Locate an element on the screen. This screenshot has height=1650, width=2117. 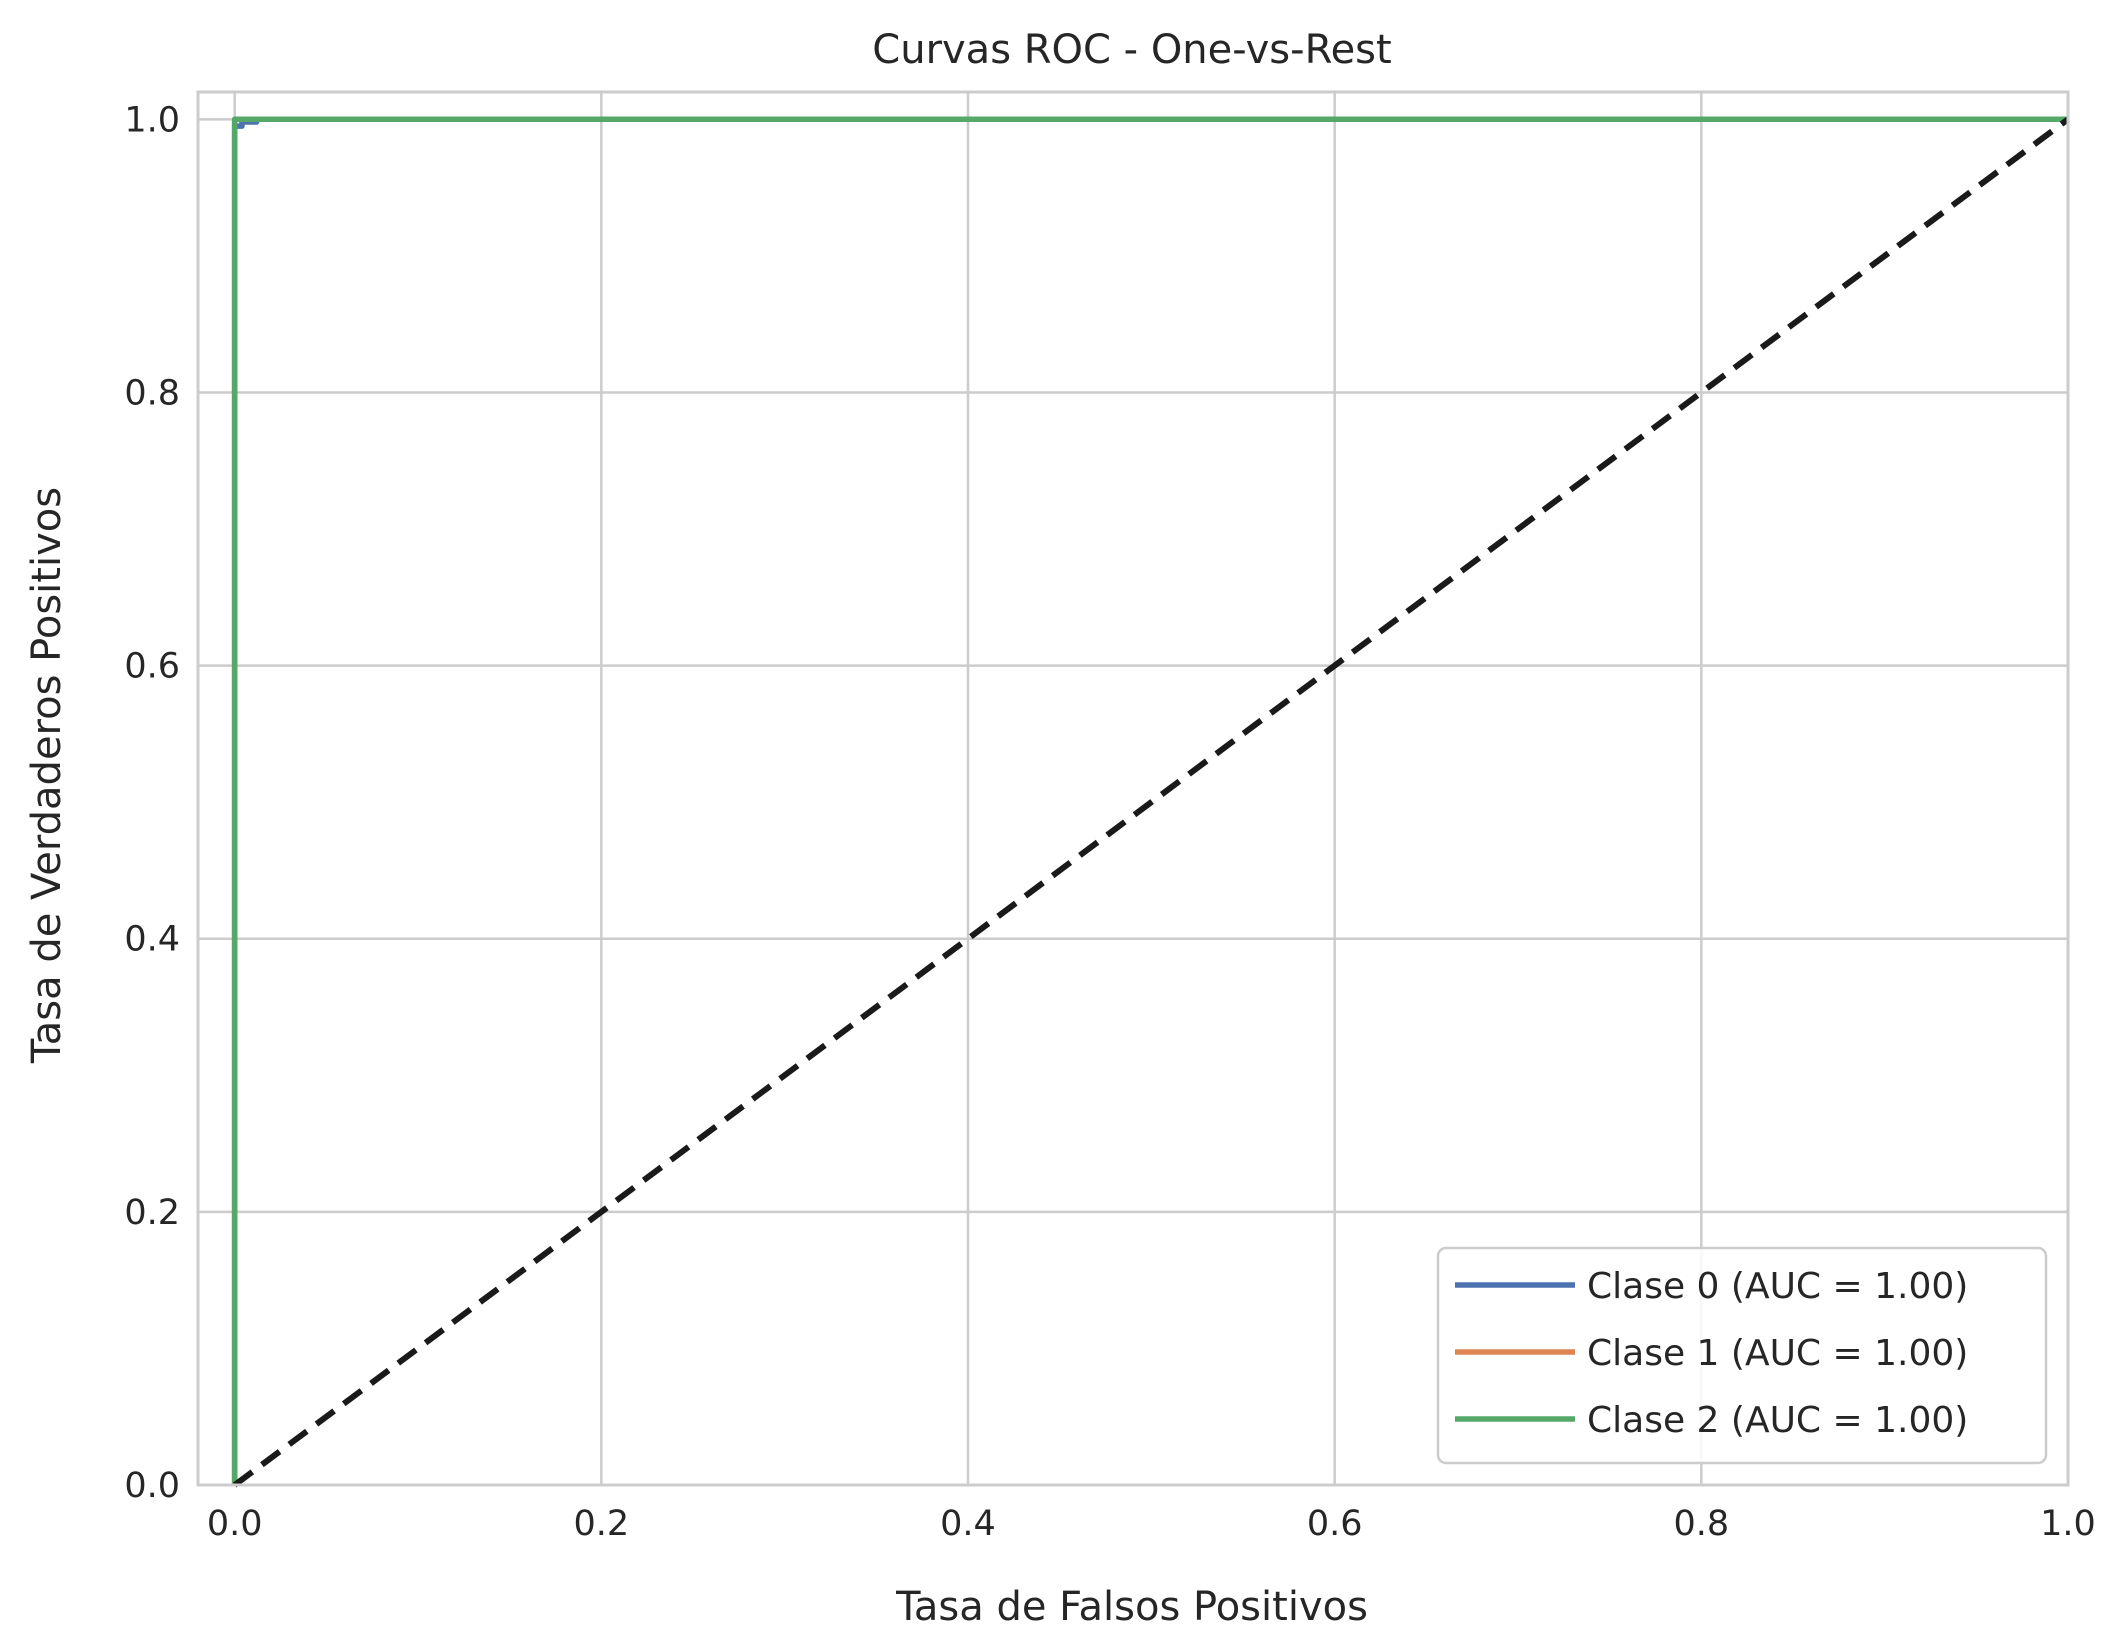
x-axis-label: Tasa de Falsos Positivos is located at coordinates (1131, 1607).